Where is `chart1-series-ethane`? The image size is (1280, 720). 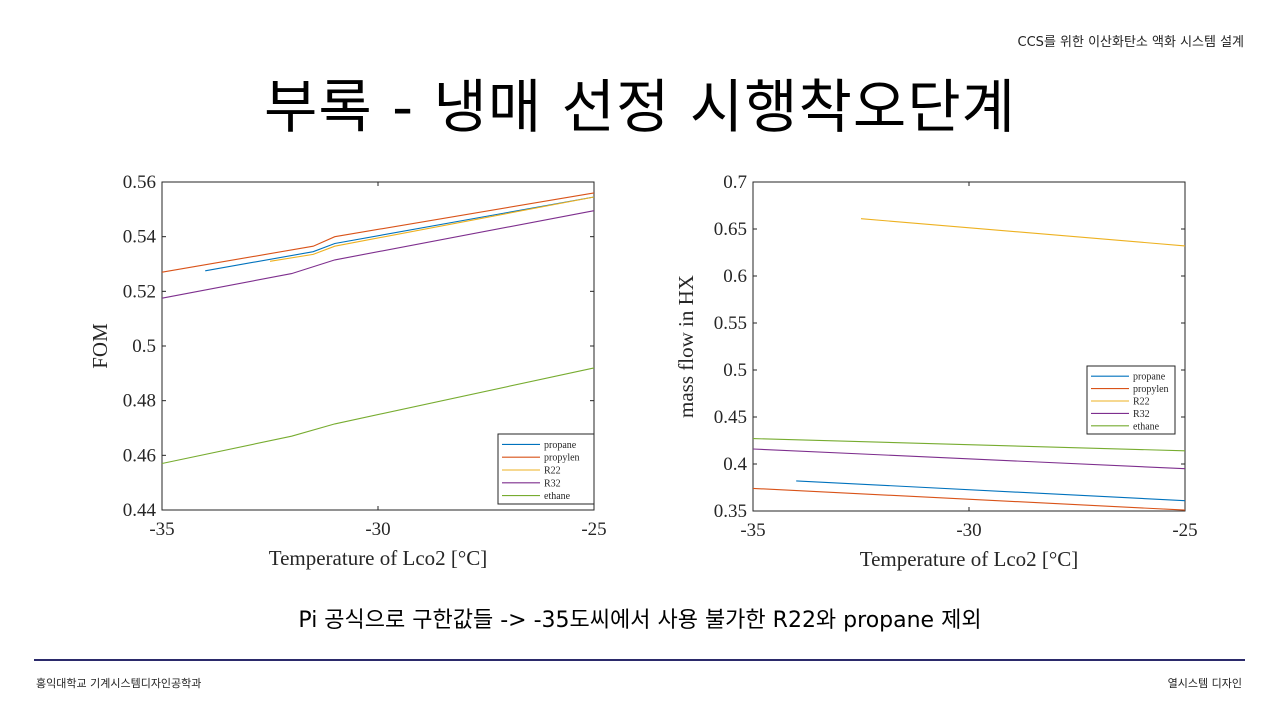 chart1-series-ethane is located at coordinates (378, 416).